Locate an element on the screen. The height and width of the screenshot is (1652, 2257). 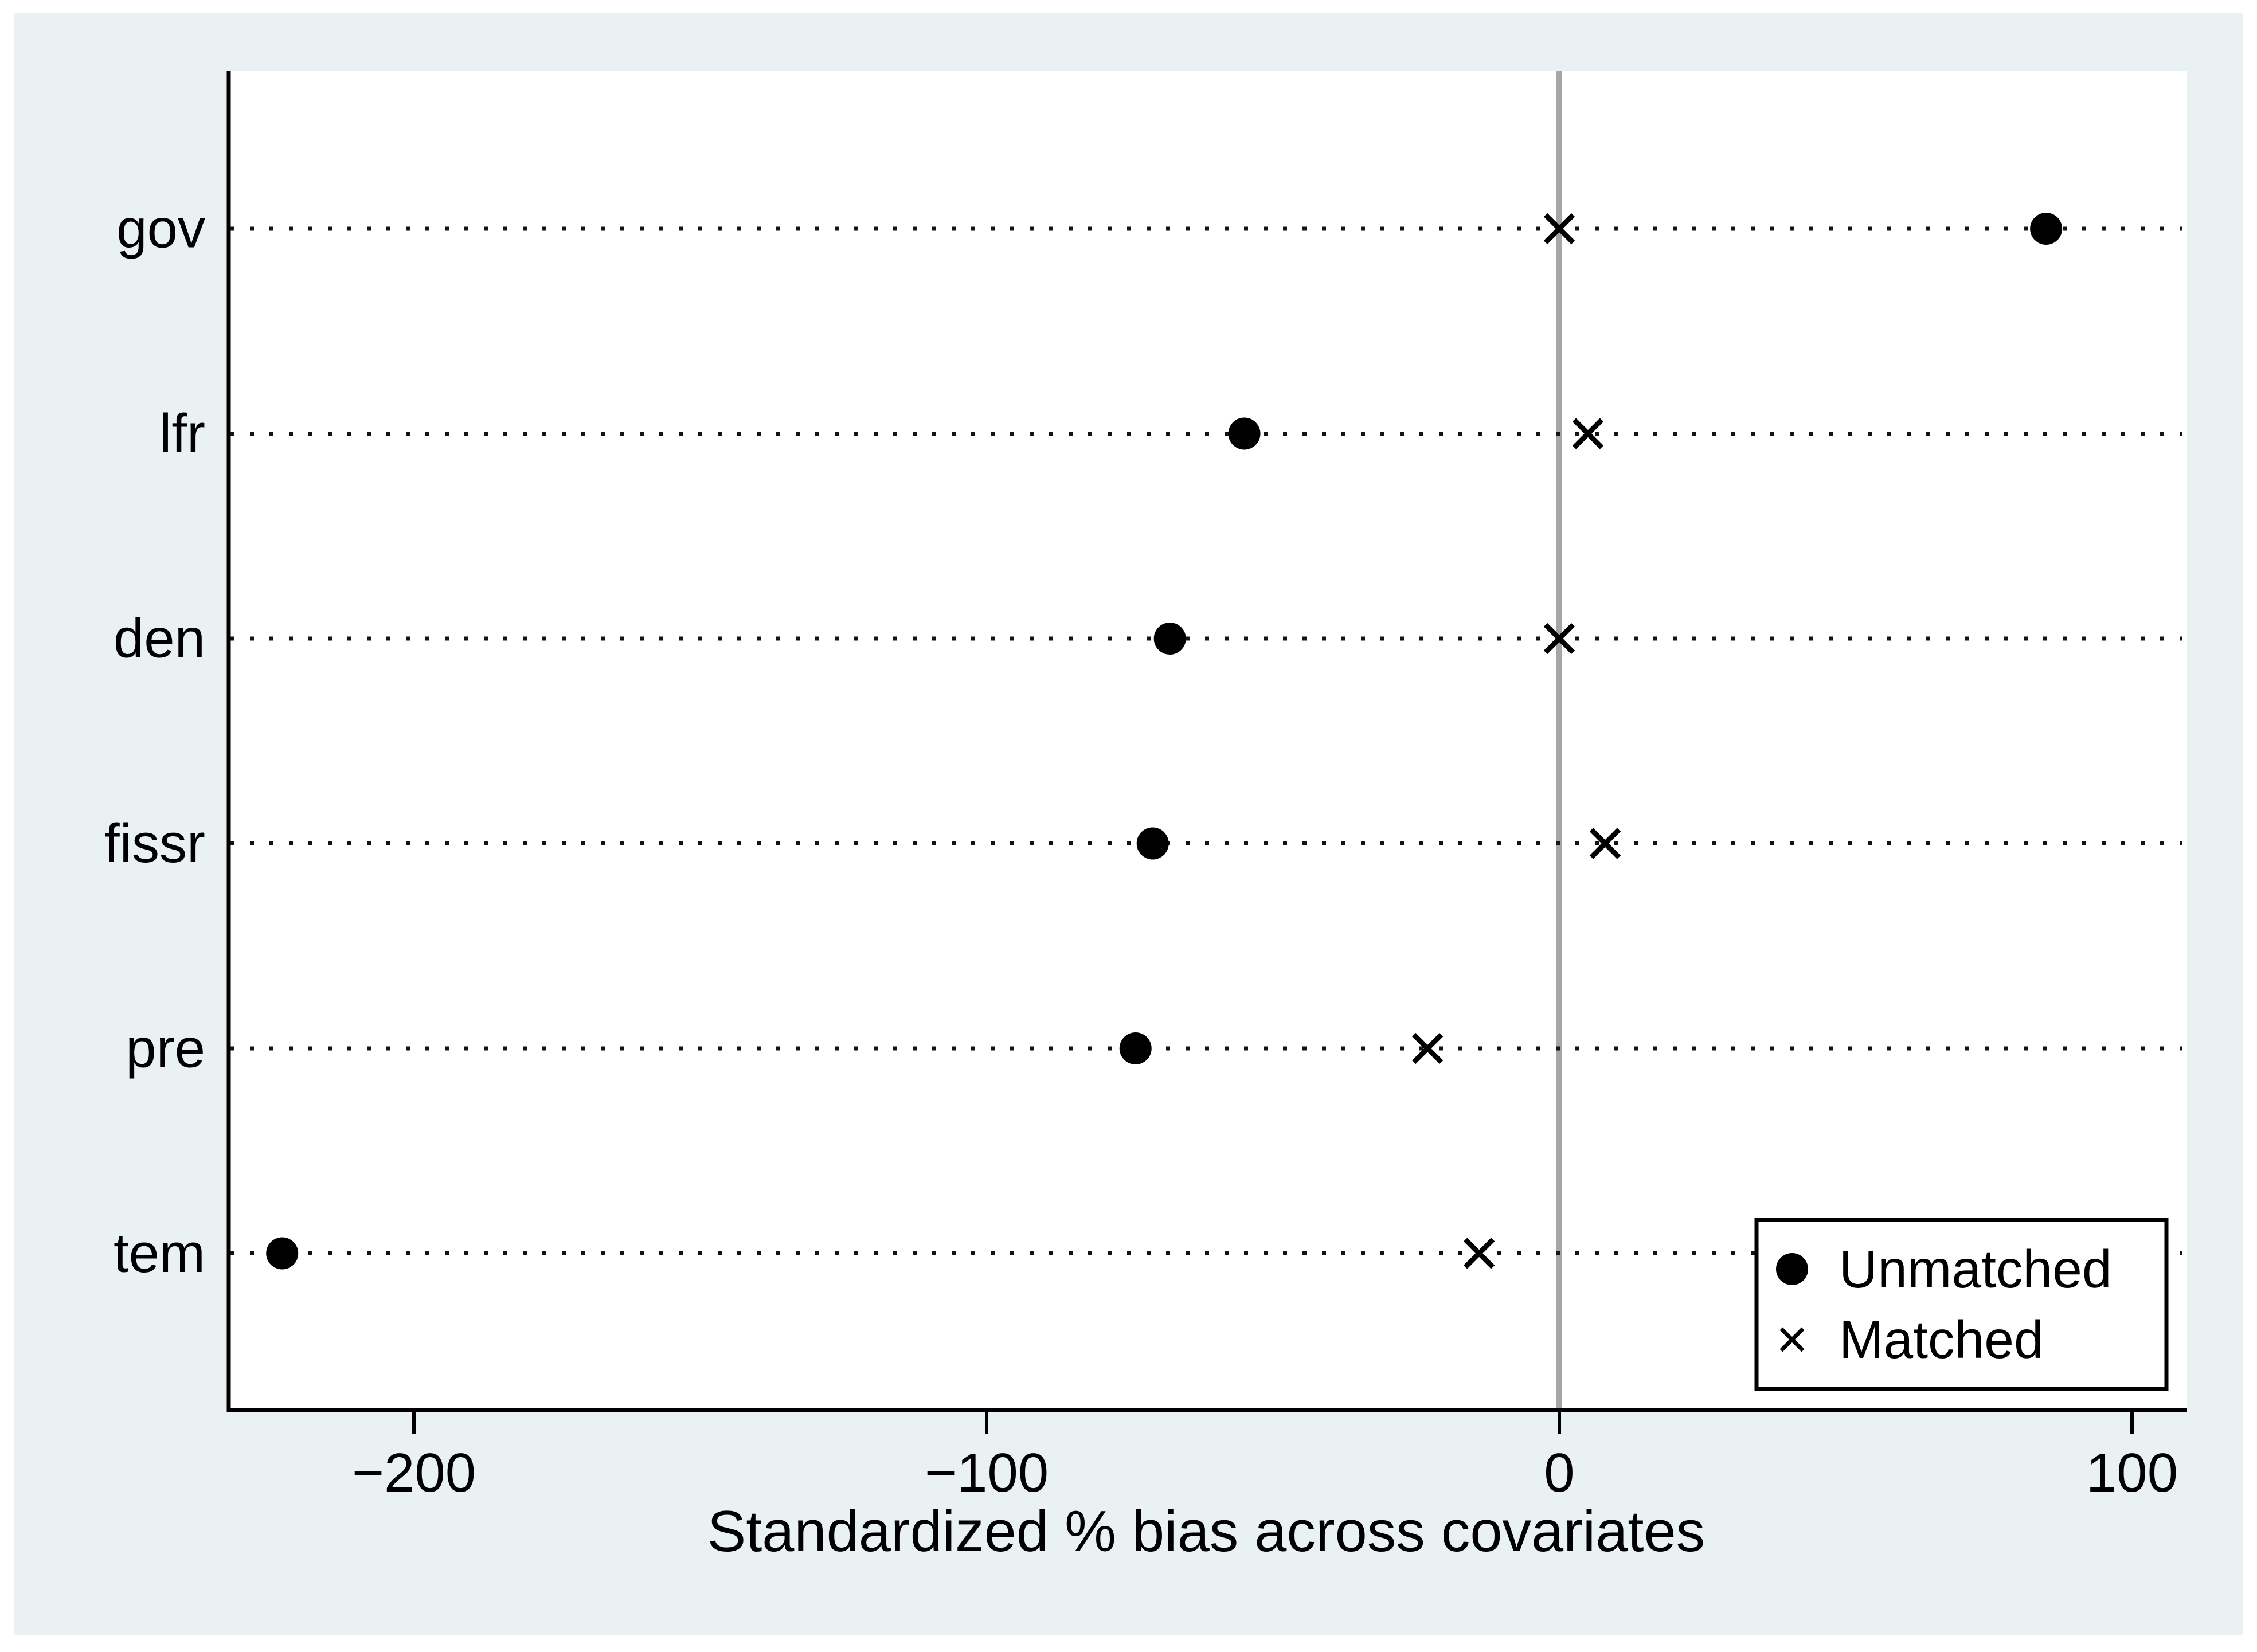
legend-label-unmatched: Unmatched is located at coordinates (1976, 1269).